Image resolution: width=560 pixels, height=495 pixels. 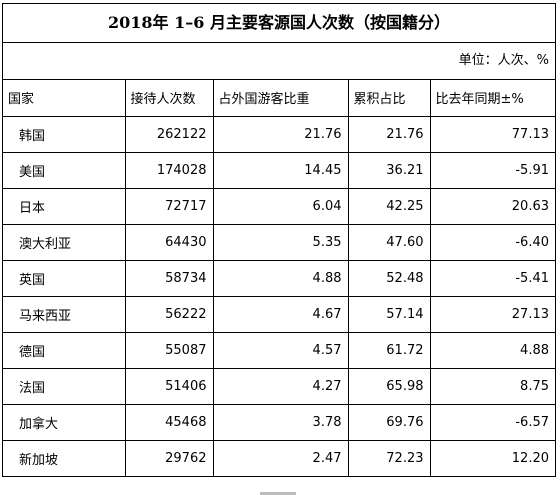 What do you see at coordinates (492, 458) in the screenshot?
I see `yoy-cell: 12.20` at bounding box center [492, 458].